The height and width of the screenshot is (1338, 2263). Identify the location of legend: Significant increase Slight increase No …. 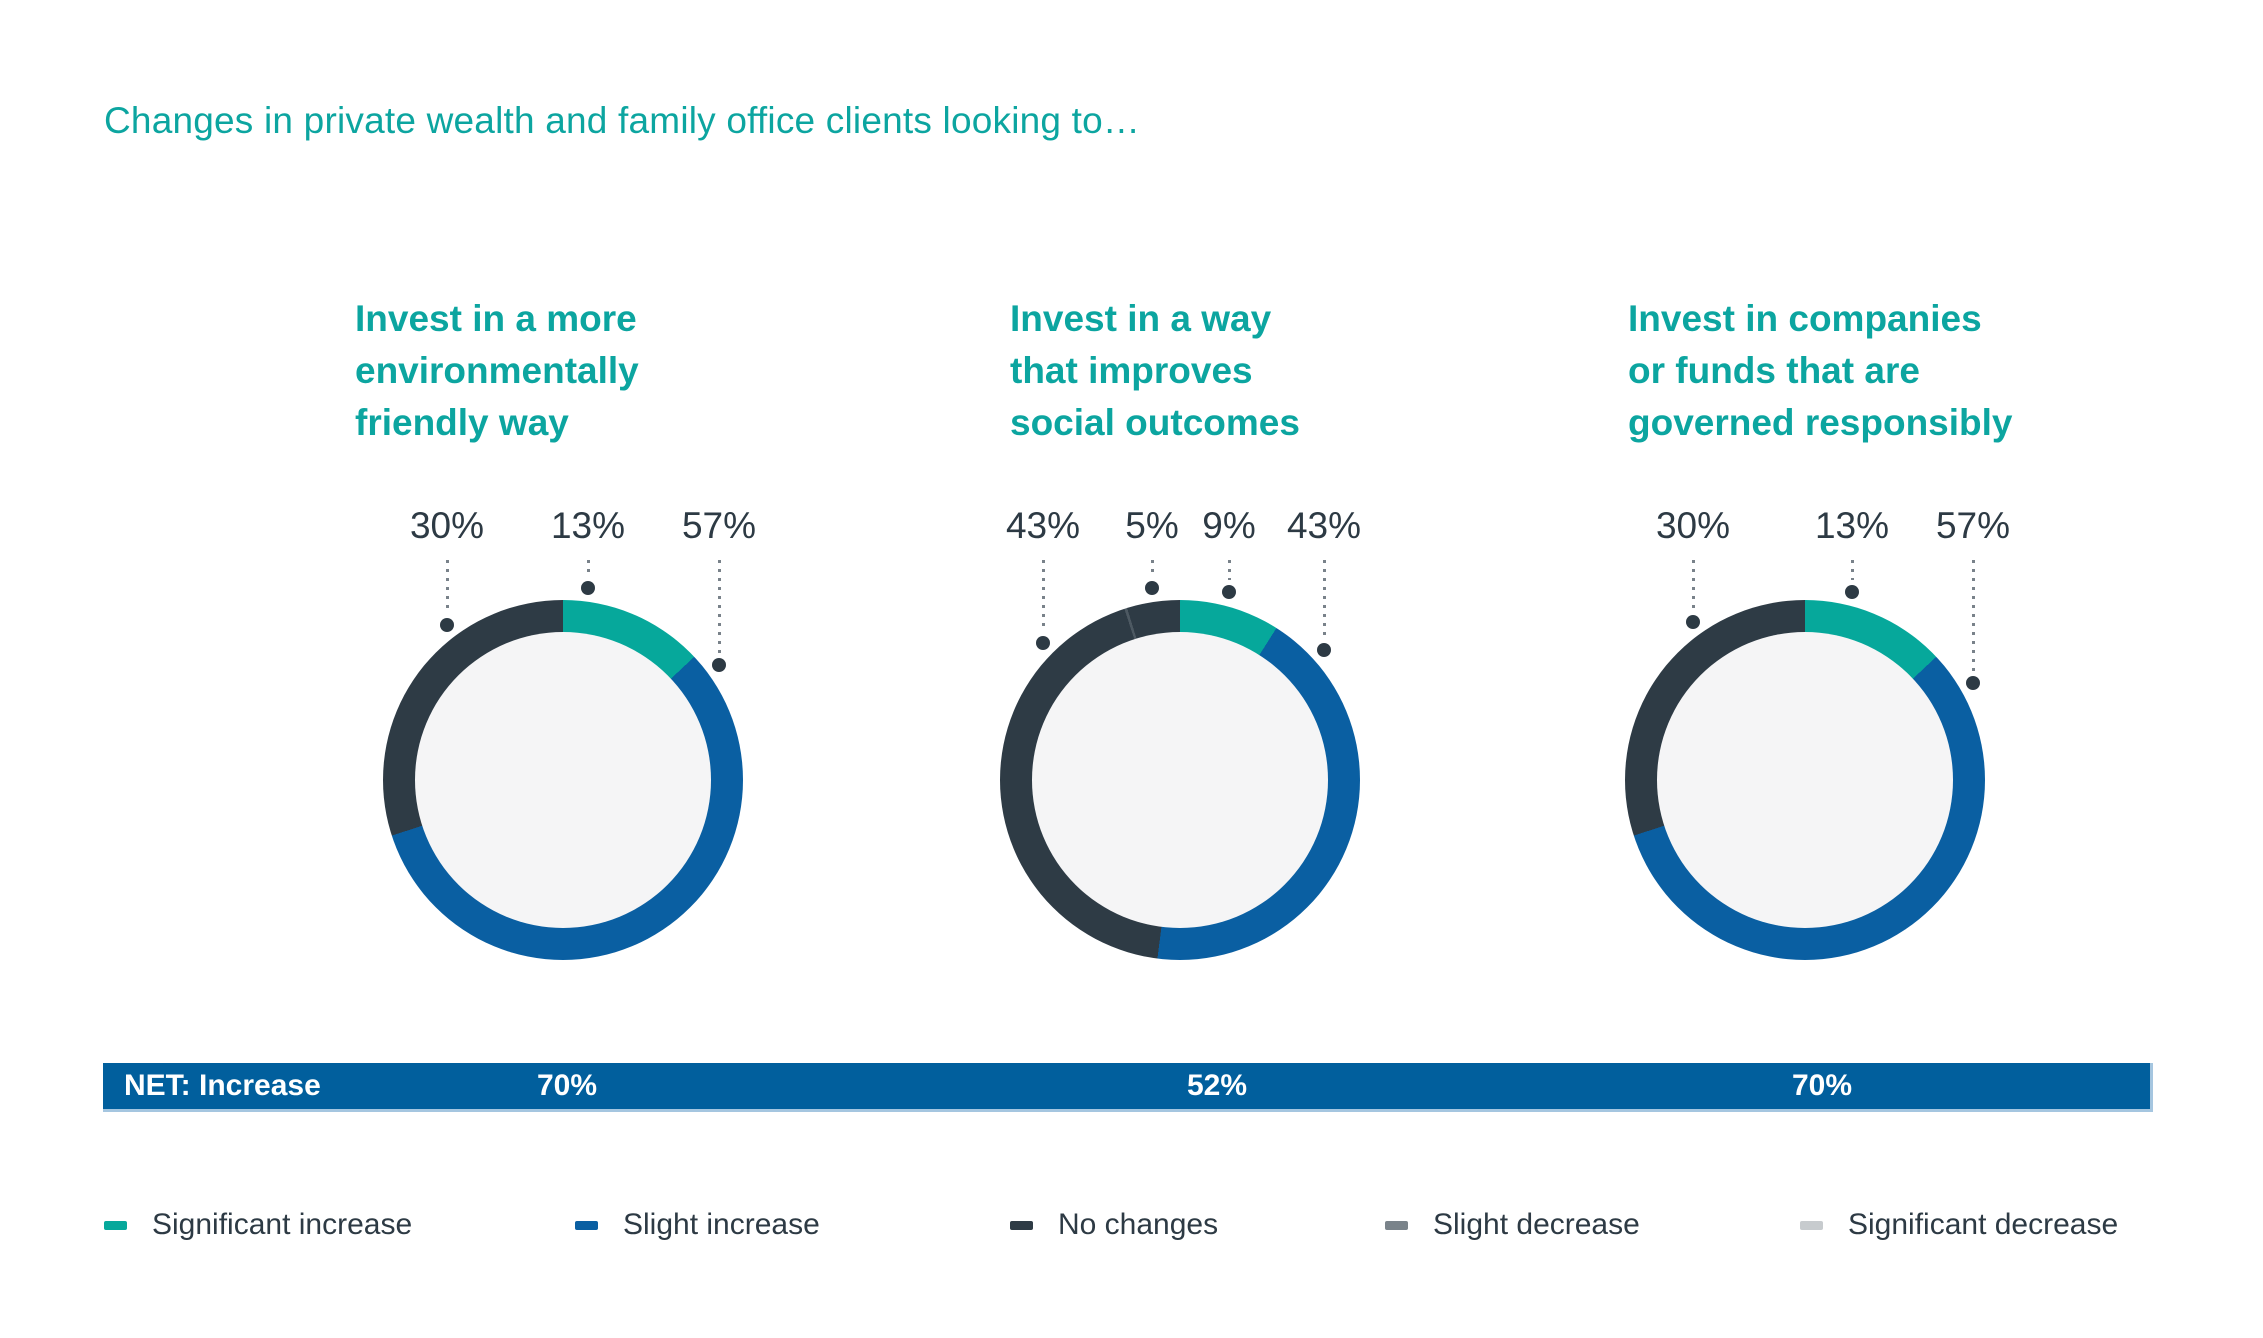
(1131, 1225).